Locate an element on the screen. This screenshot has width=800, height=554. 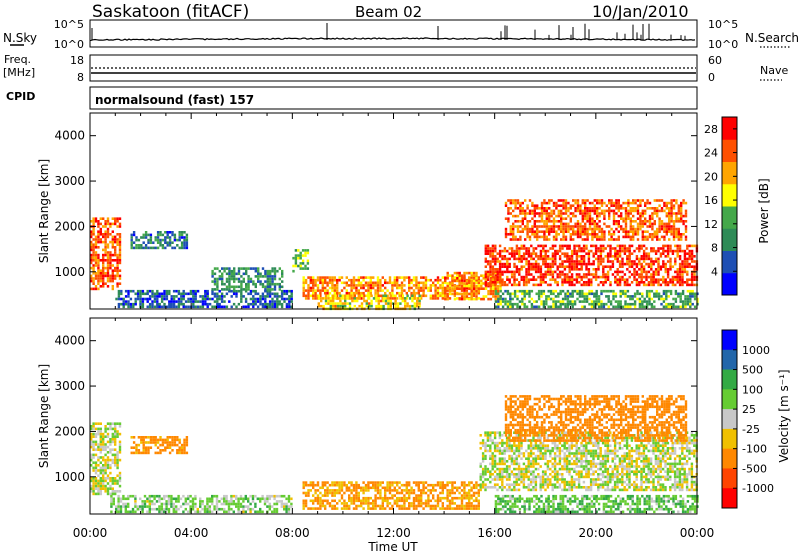
noise-left-tick-bottom: 10^0 is located at coordinates (69, 44).